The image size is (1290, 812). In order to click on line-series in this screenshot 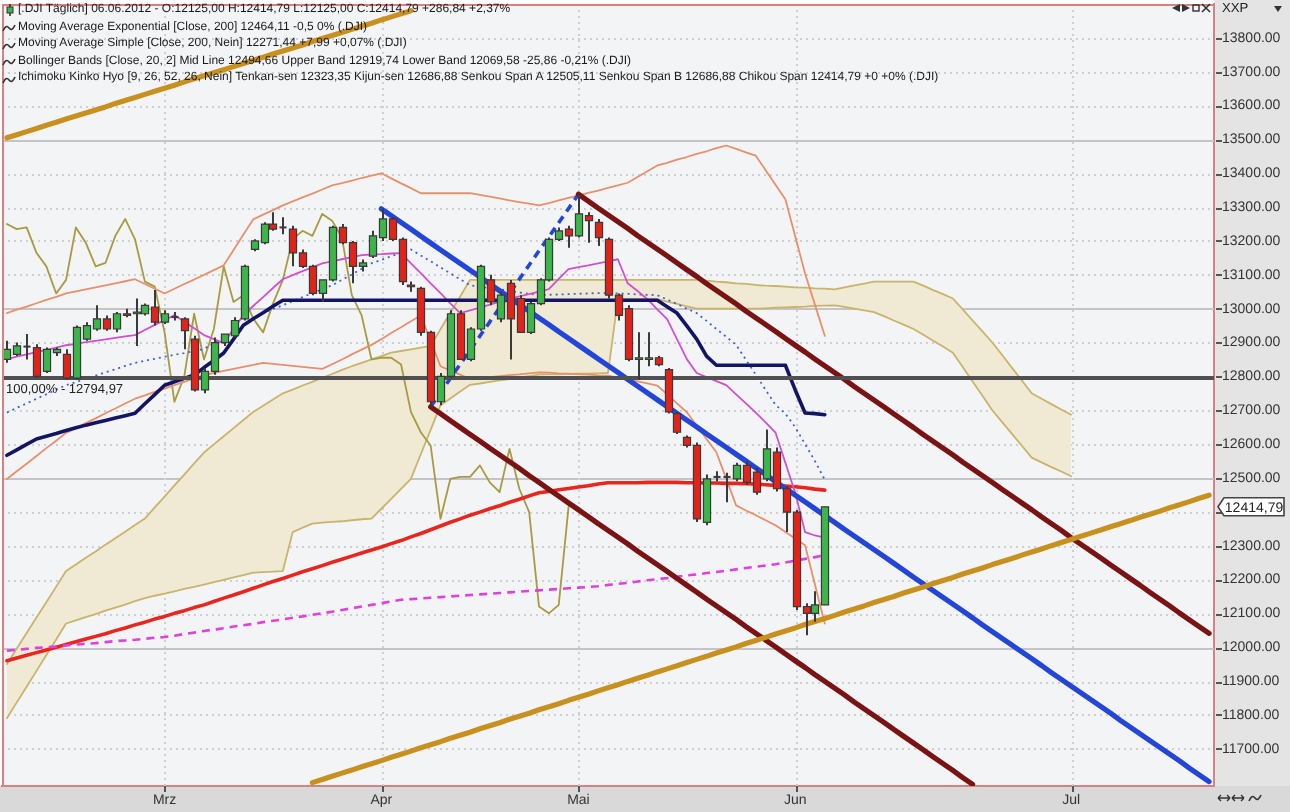, I will do `click(416, 603)`.